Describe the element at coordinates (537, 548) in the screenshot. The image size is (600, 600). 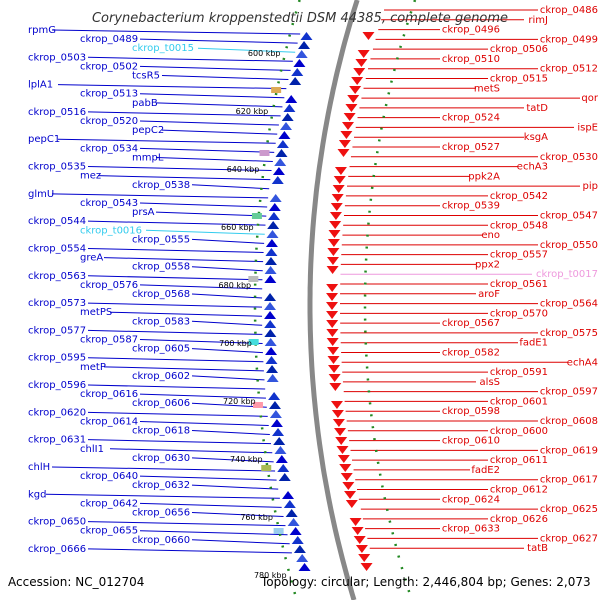
I see `reverse-gene-label: tatB` at that location.